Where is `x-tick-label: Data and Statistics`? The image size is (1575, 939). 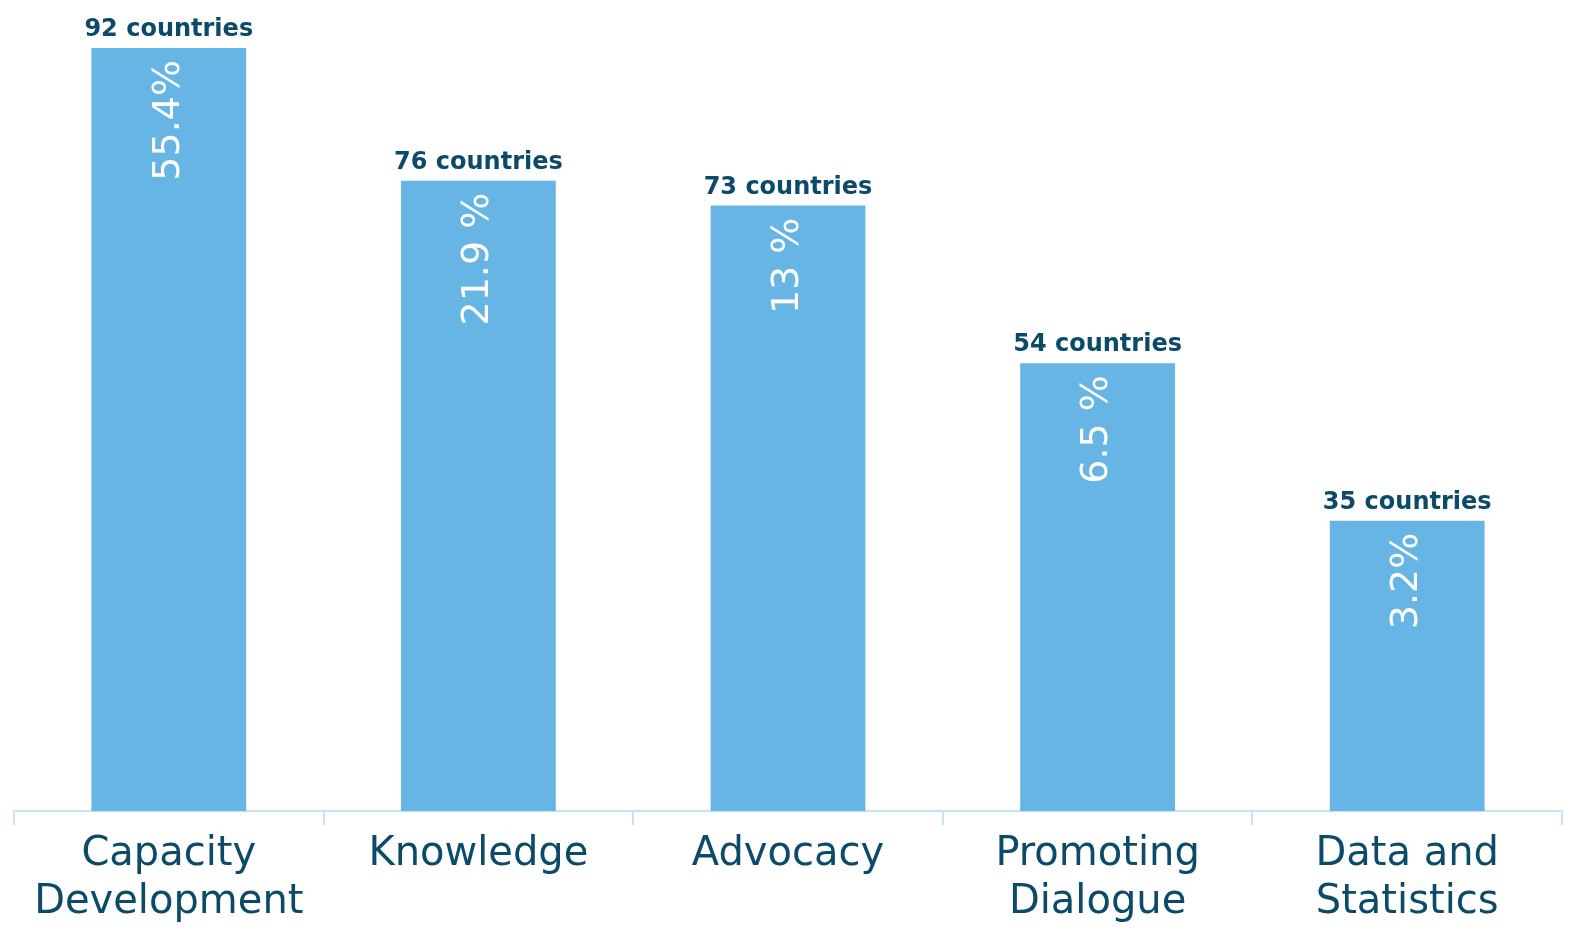
x-tick-label: Data and Statistics is located at coordinates (1407, 875).